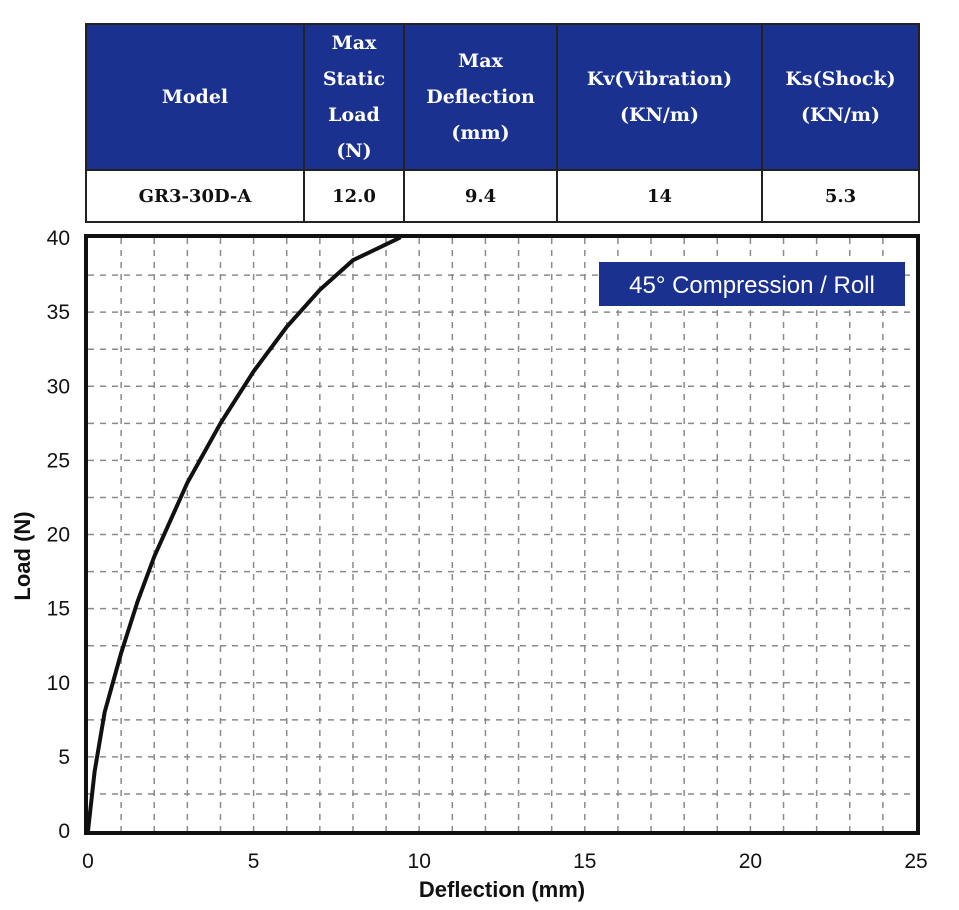 Image resolution: width=959 pixels, height=910 pixels. What do you see at coordinates (502, 889) in the screenshot?
I see `x-axis-title: Deflection (mm)` at bounding box center [502, 889].